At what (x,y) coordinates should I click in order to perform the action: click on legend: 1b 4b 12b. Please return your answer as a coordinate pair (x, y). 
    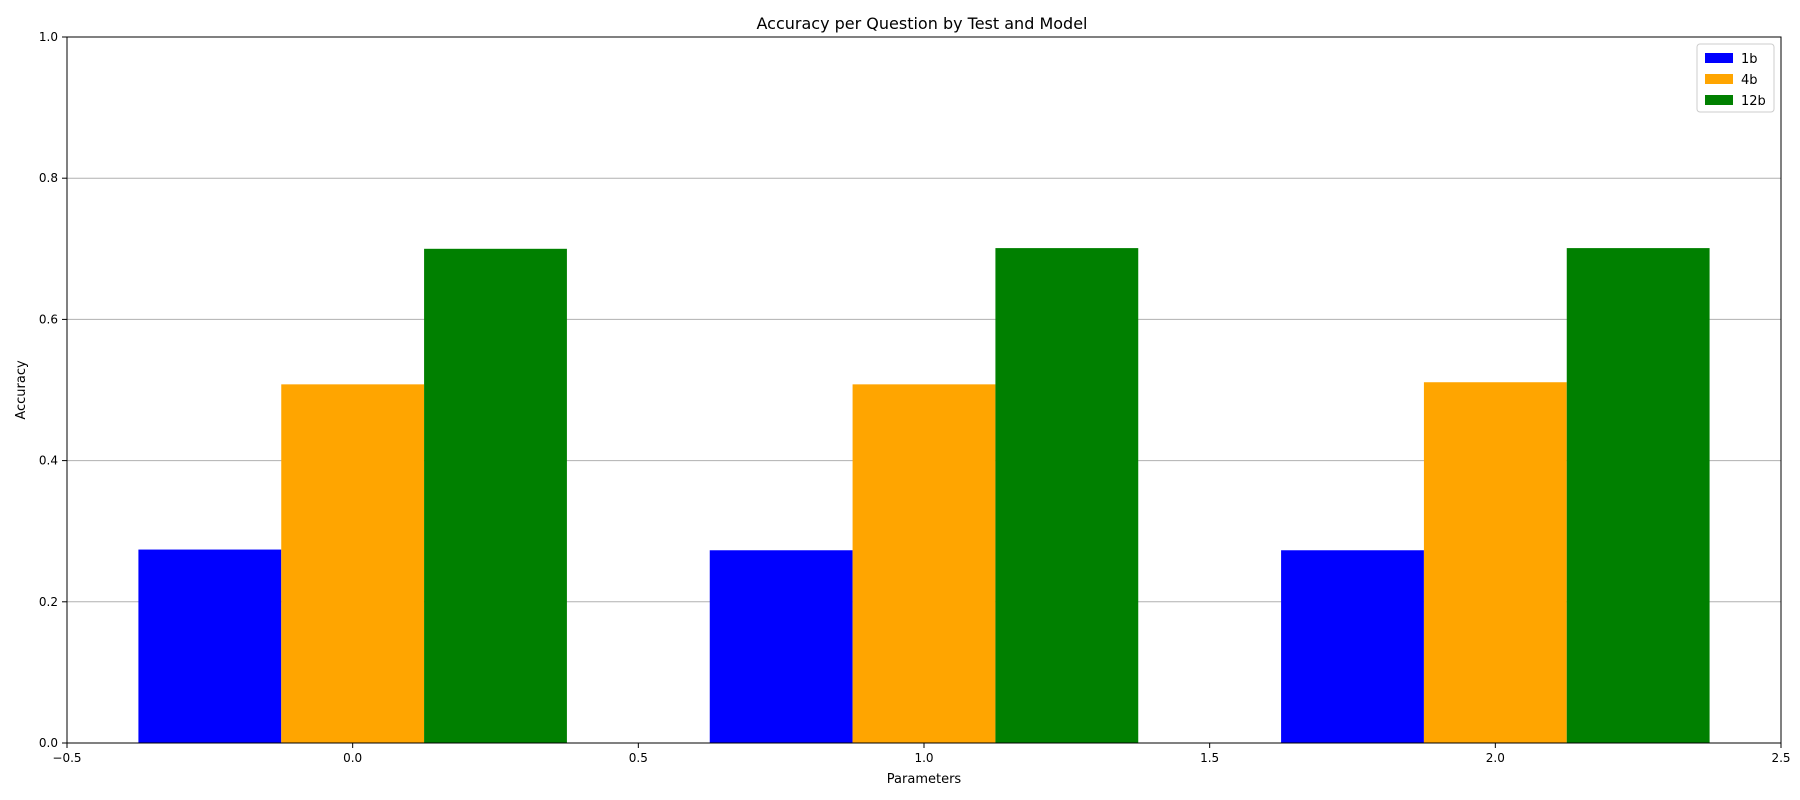
    Looking at the image, I should click on (1735, 78).